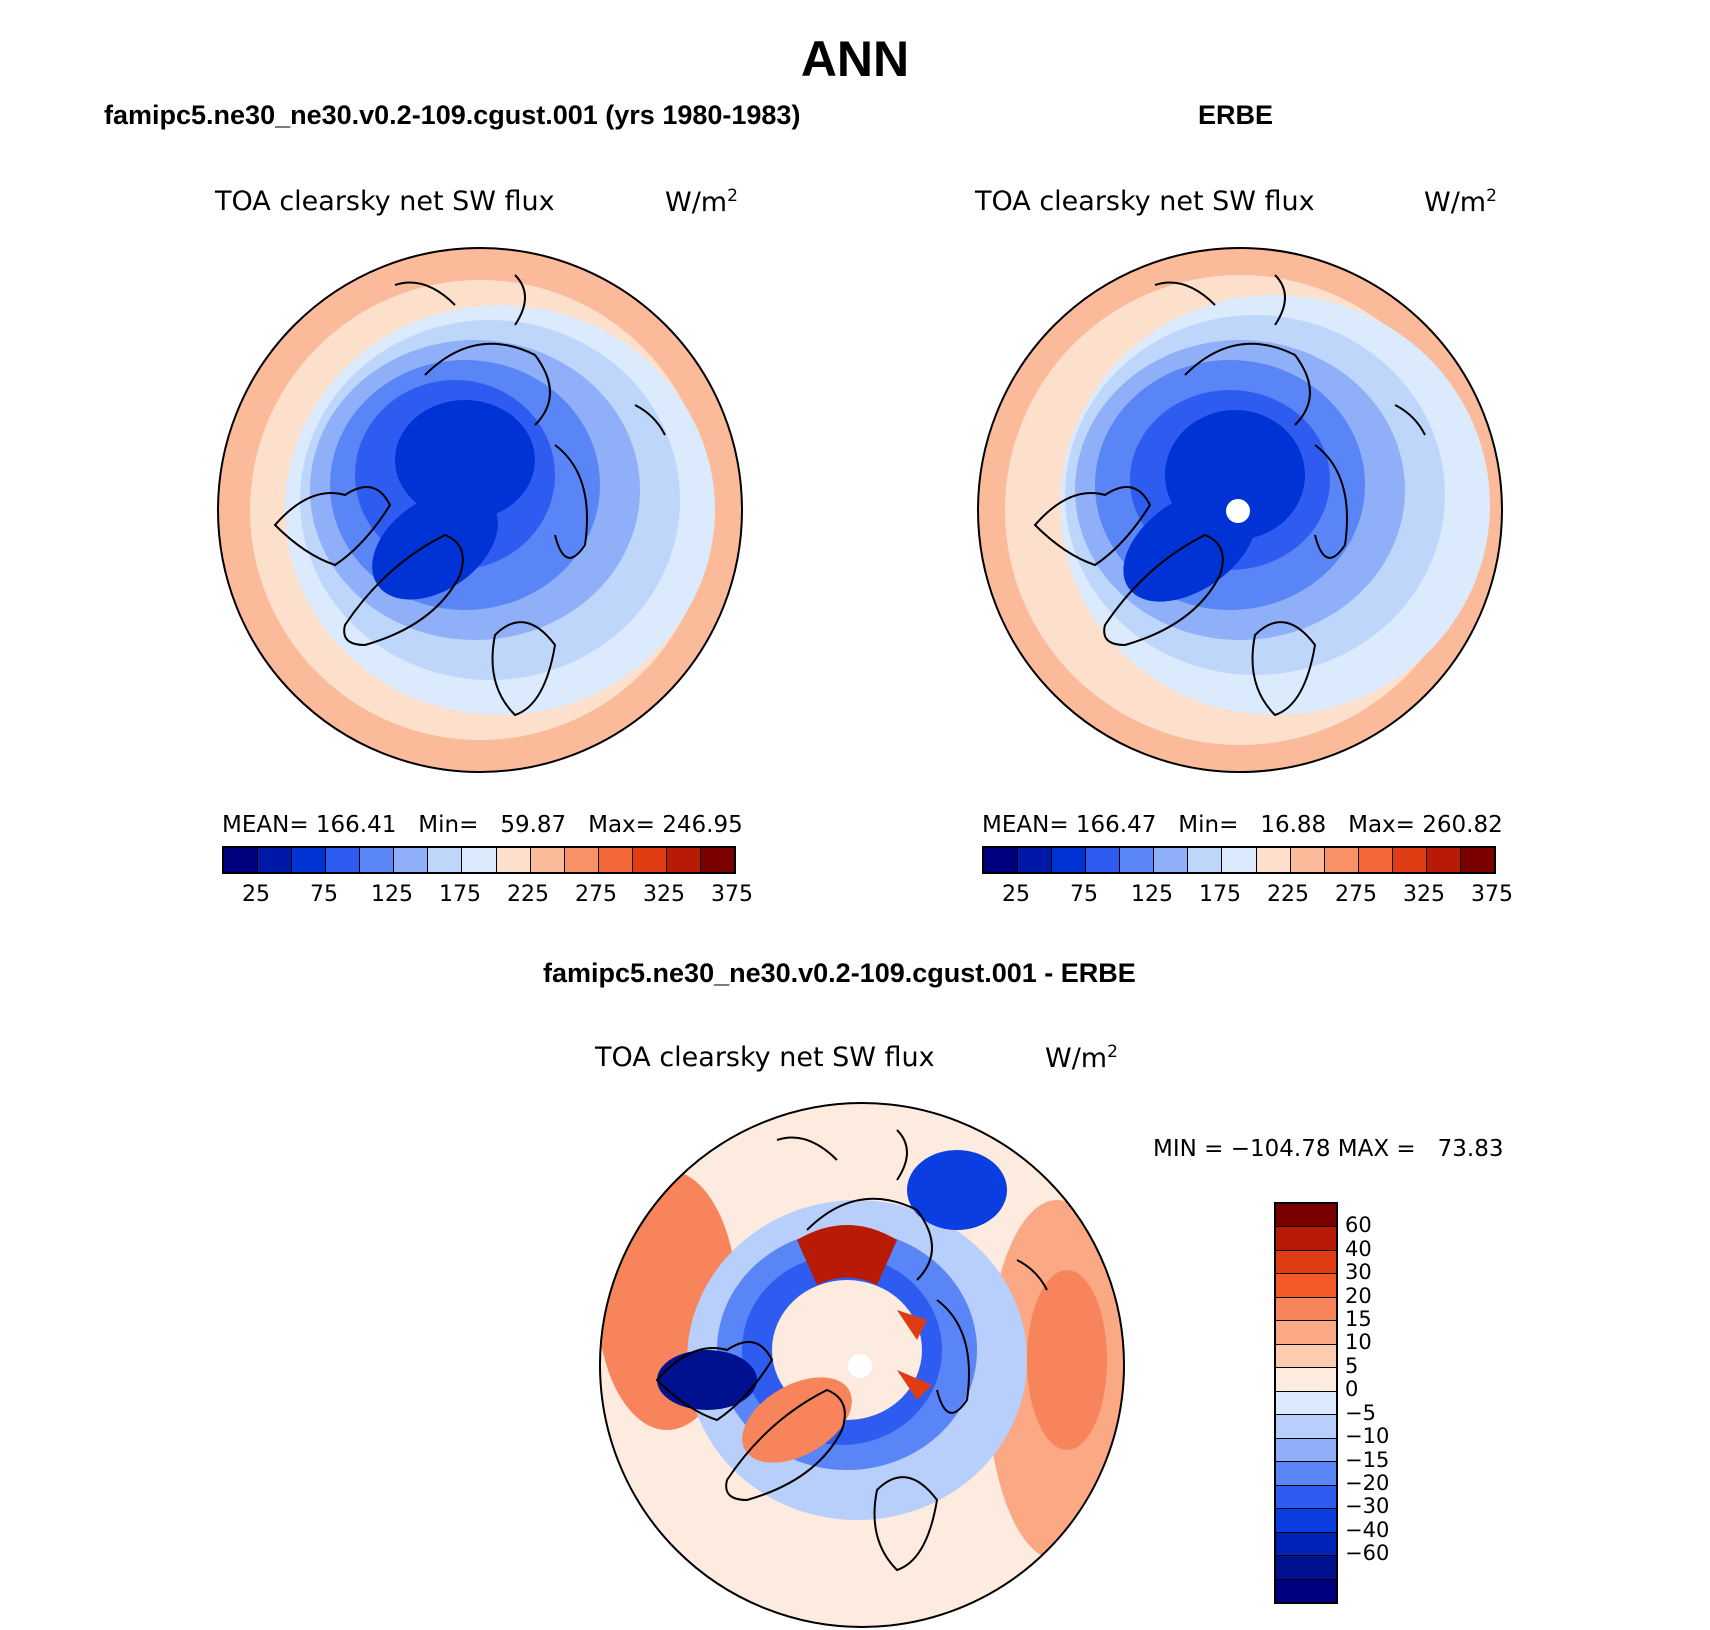 The height and width of the screenshot is (1630, 1710). Describe the element at coordinates (765, 1057) in the screenshot. I see `panel3-subtitle: TOA clearsky net SW flux` at that location.